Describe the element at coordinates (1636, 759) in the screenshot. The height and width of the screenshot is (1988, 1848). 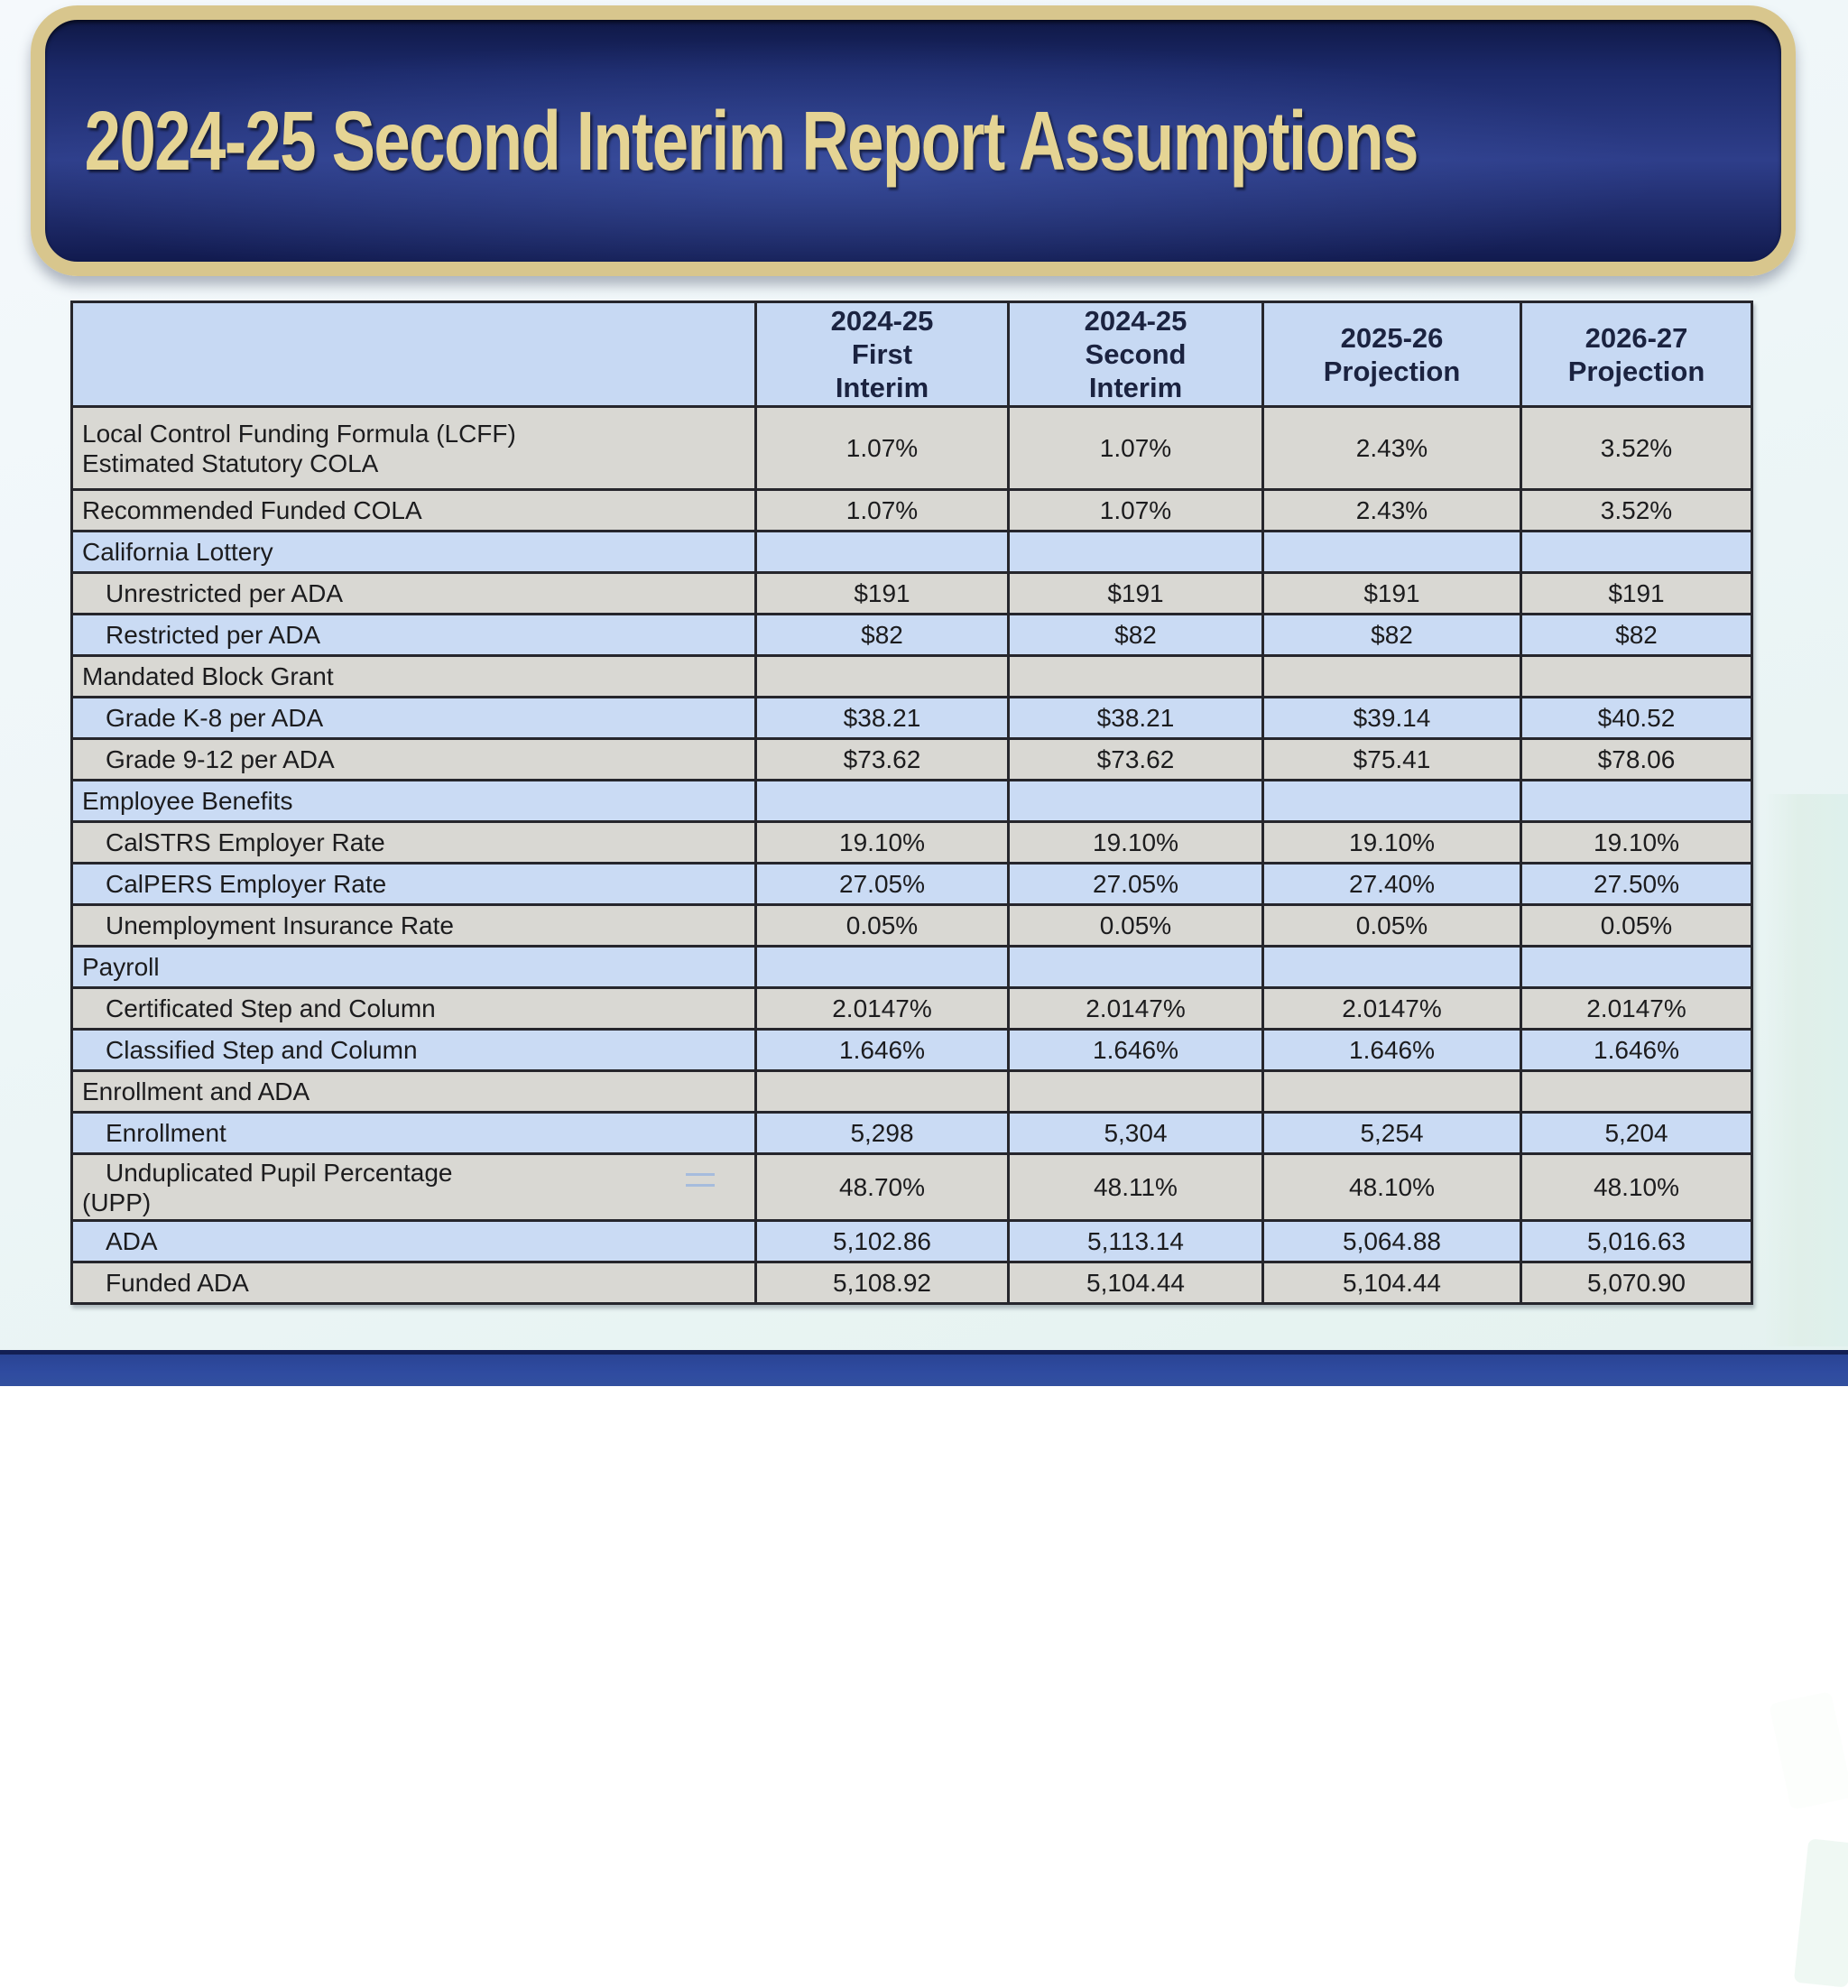
I see `value-cell: $78.06` at that location.